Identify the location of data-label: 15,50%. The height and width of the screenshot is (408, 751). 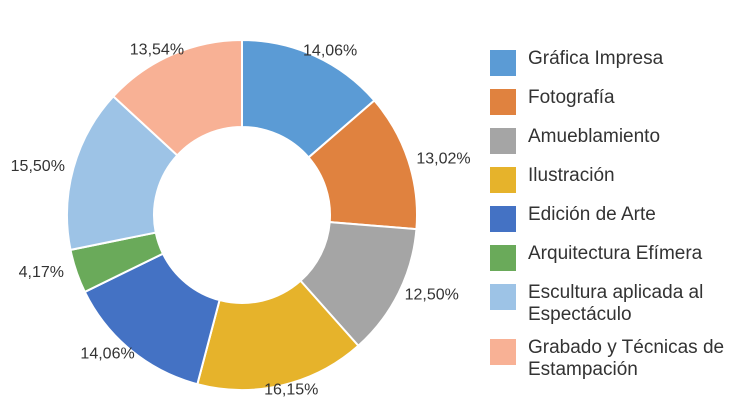
(38, 166).